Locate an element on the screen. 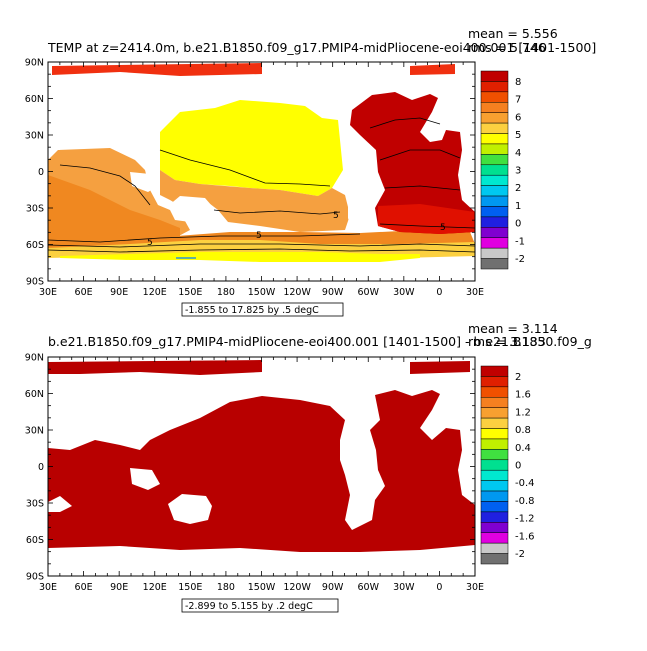 Image resolution: width=647 pixels, height=651 pixels. lon-label: 60E is located at coordinates (84, 587).